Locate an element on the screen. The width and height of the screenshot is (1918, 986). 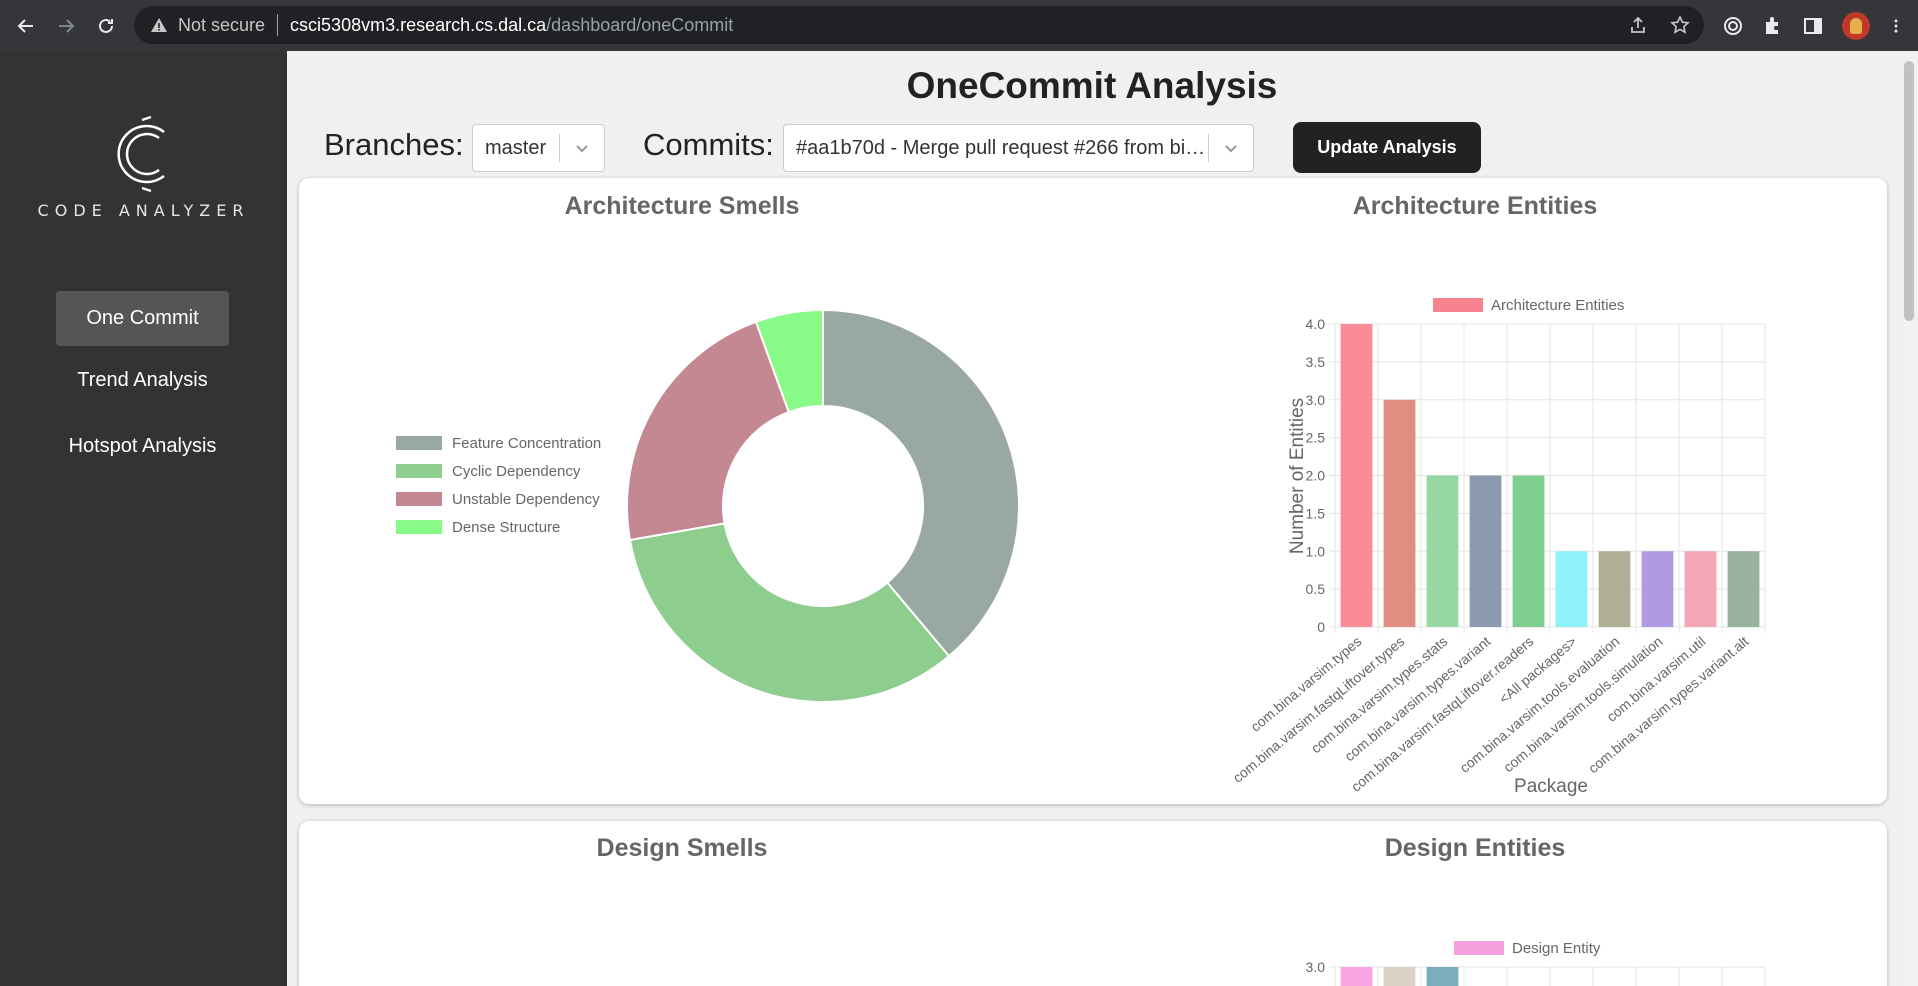
y-tick-label: 3.0 is located at coordinates (1316, 400).